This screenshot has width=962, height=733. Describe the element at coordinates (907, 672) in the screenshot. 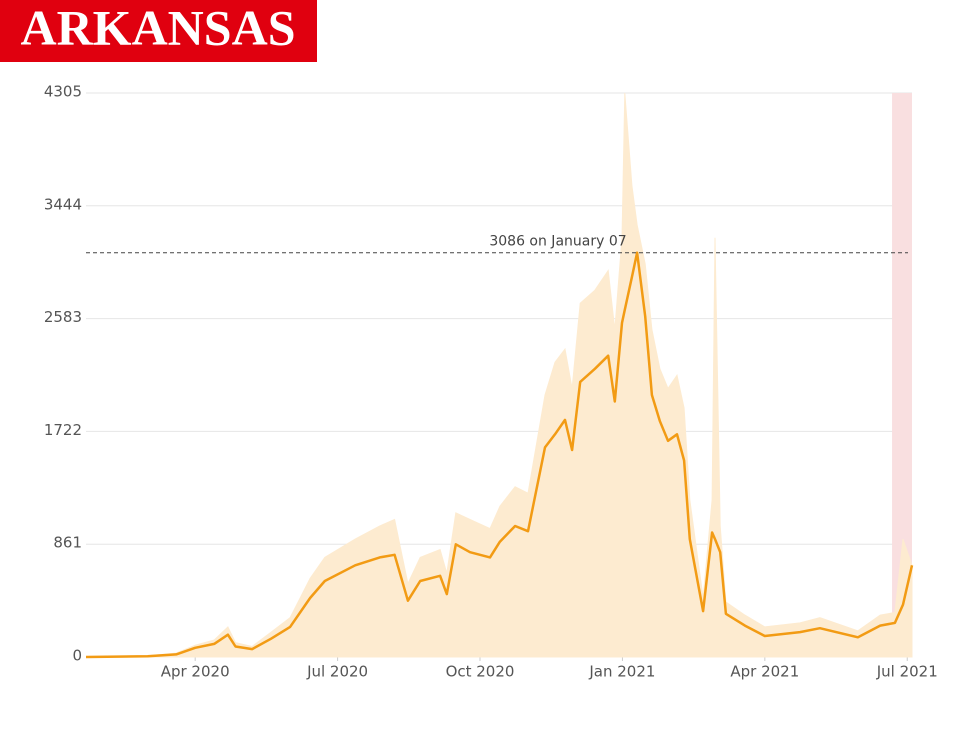

I see `x-tick-label: Jul 2021` at that location.